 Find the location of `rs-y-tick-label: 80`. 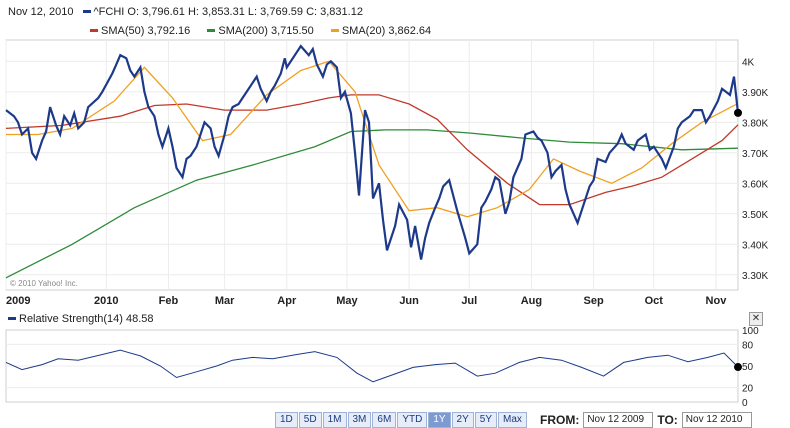

rs-y-tick-label: 80 is located at coordinates (748, 345).